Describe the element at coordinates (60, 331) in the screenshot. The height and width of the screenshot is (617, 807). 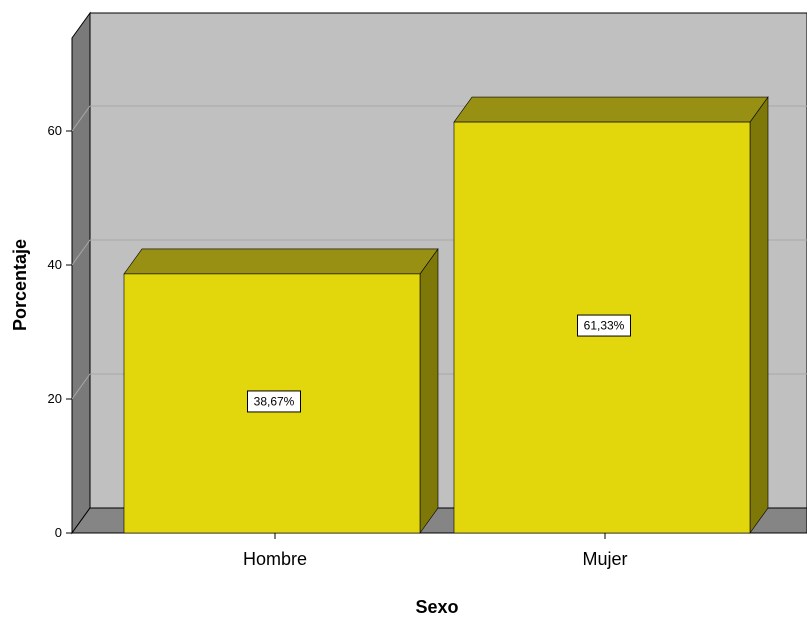
I see `y-axis-ticks: 0 20 40 60` at that location.